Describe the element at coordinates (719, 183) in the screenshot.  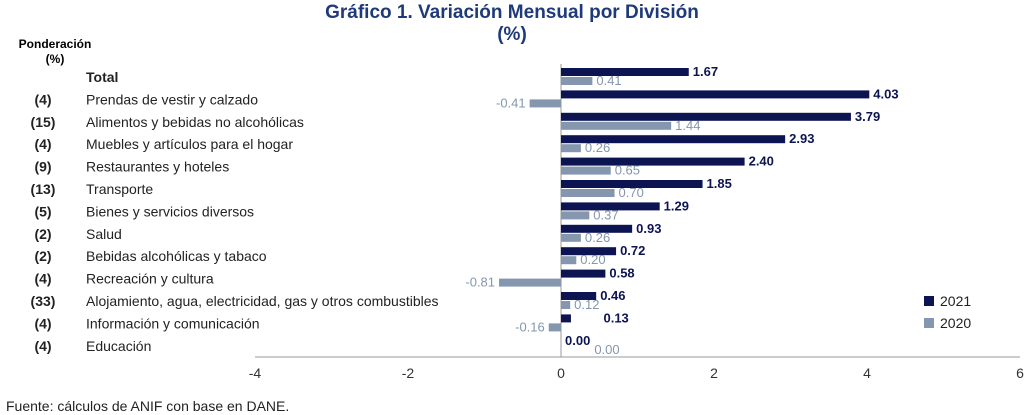
I see `data-label-2021: 1.85` at that location.